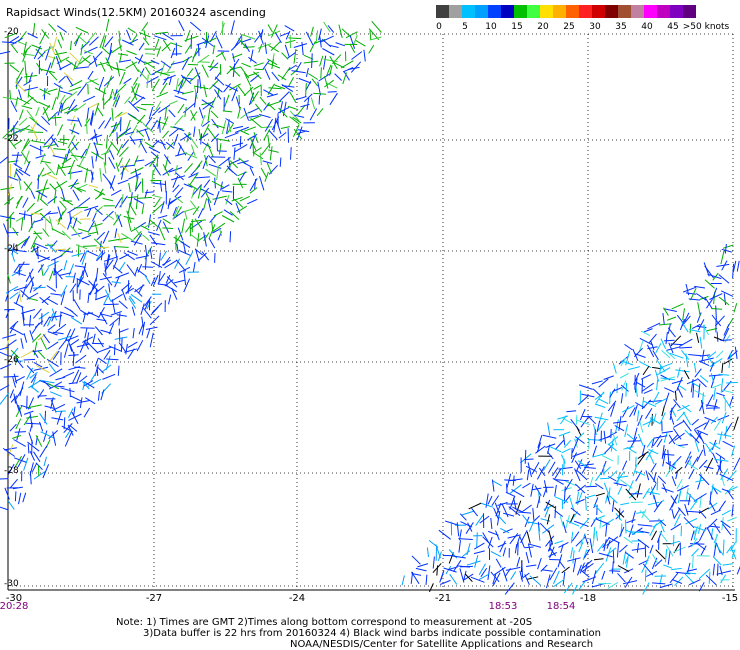 The width and height of the screenshot is (740, 650). I want to click on legend-label: >50 knots, so click(706, 27).